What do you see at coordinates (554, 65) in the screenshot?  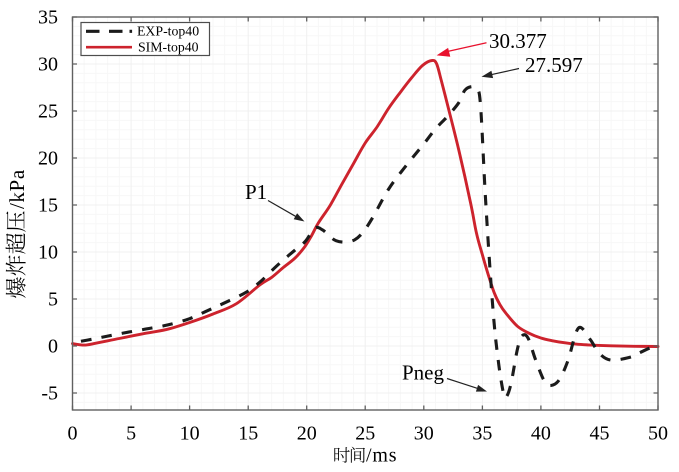 I see `svg-text: 27.597` at bounding box center [554, 65].